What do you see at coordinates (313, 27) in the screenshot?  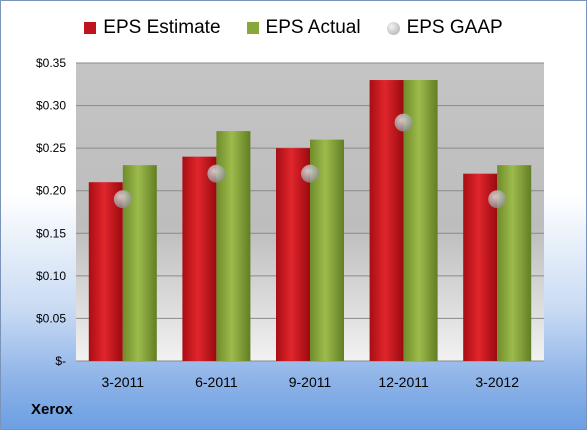 I see `legend-label-actual: EPS Actual` at bounding box center [313, 27].